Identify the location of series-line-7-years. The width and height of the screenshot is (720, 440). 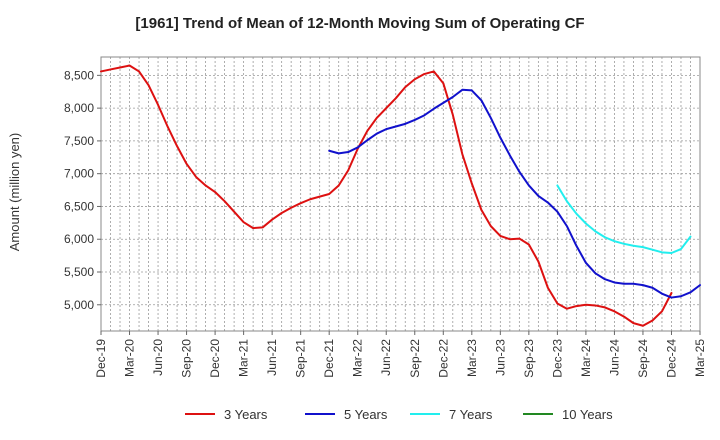
(624, 219).